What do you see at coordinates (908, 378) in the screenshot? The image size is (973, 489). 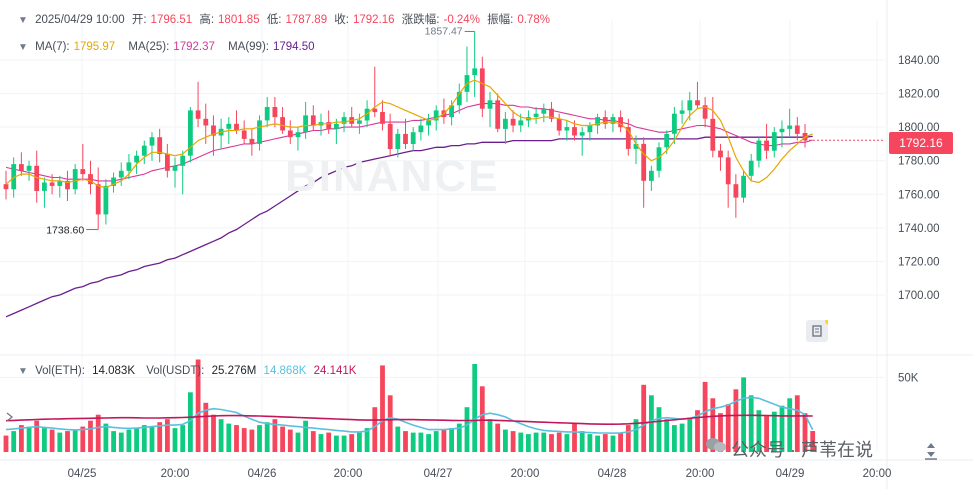 I see `vol-y-tick-label: 50K` at bounding box center [908, 378].